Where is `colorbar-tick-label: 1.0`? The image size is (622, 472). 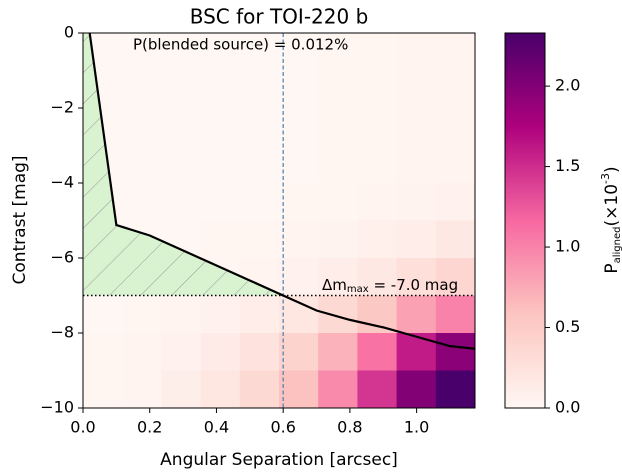 colorbar-tick-label: 1.0 is located at coordinates (567, 246).